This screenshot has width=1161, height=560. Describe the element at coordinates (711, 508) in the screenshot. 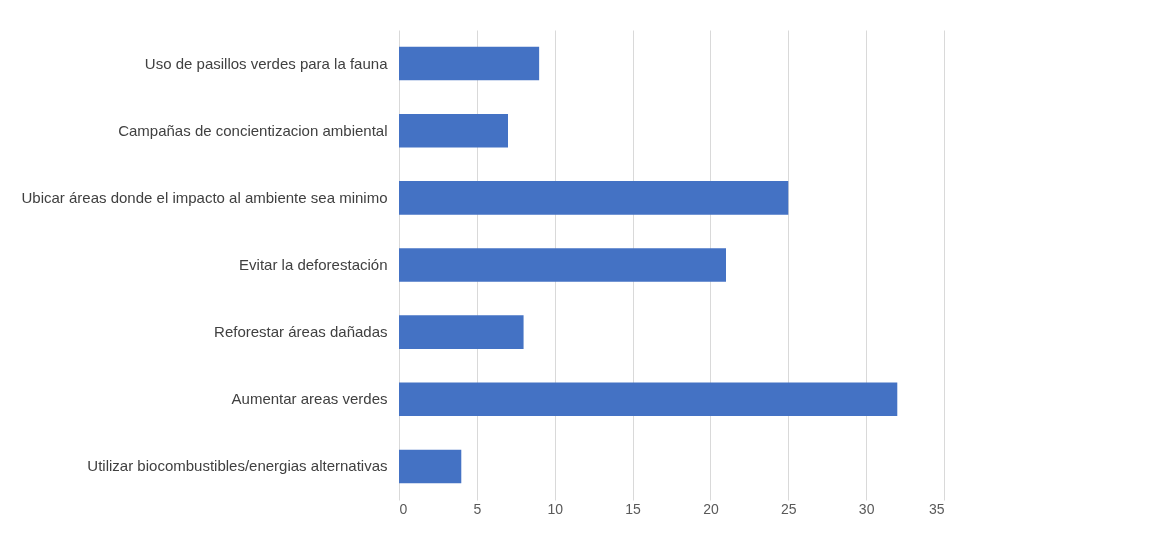

I see `x-tick-label: 20` at that location.